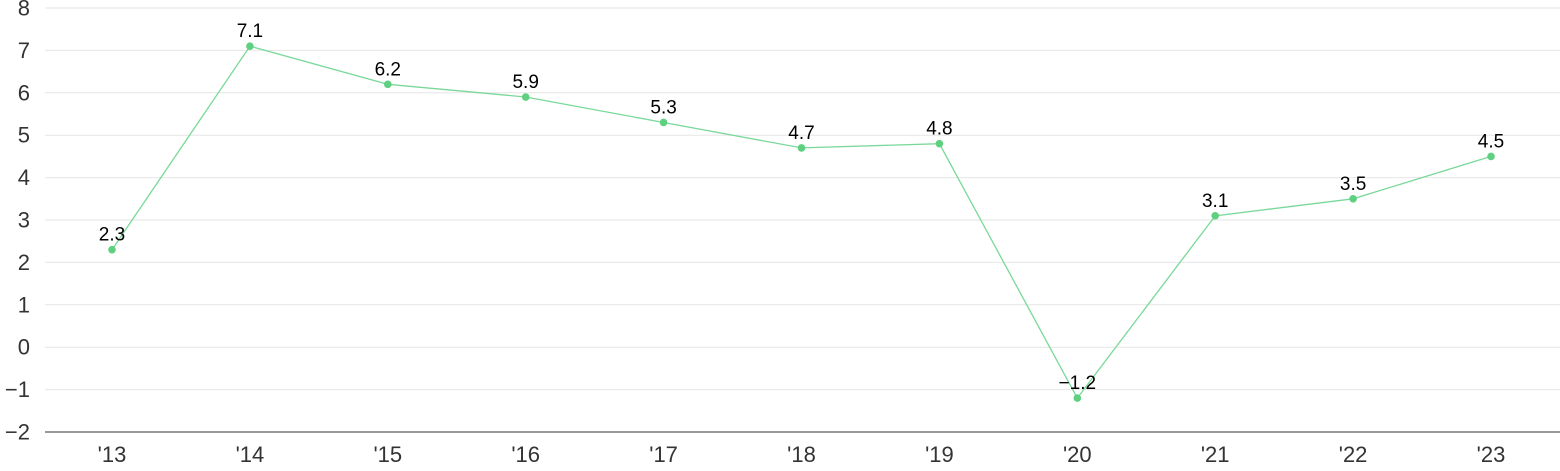 This screenshot has width=1560, height=471. I want to click on x-tick-label: '19, so click(939, 454).